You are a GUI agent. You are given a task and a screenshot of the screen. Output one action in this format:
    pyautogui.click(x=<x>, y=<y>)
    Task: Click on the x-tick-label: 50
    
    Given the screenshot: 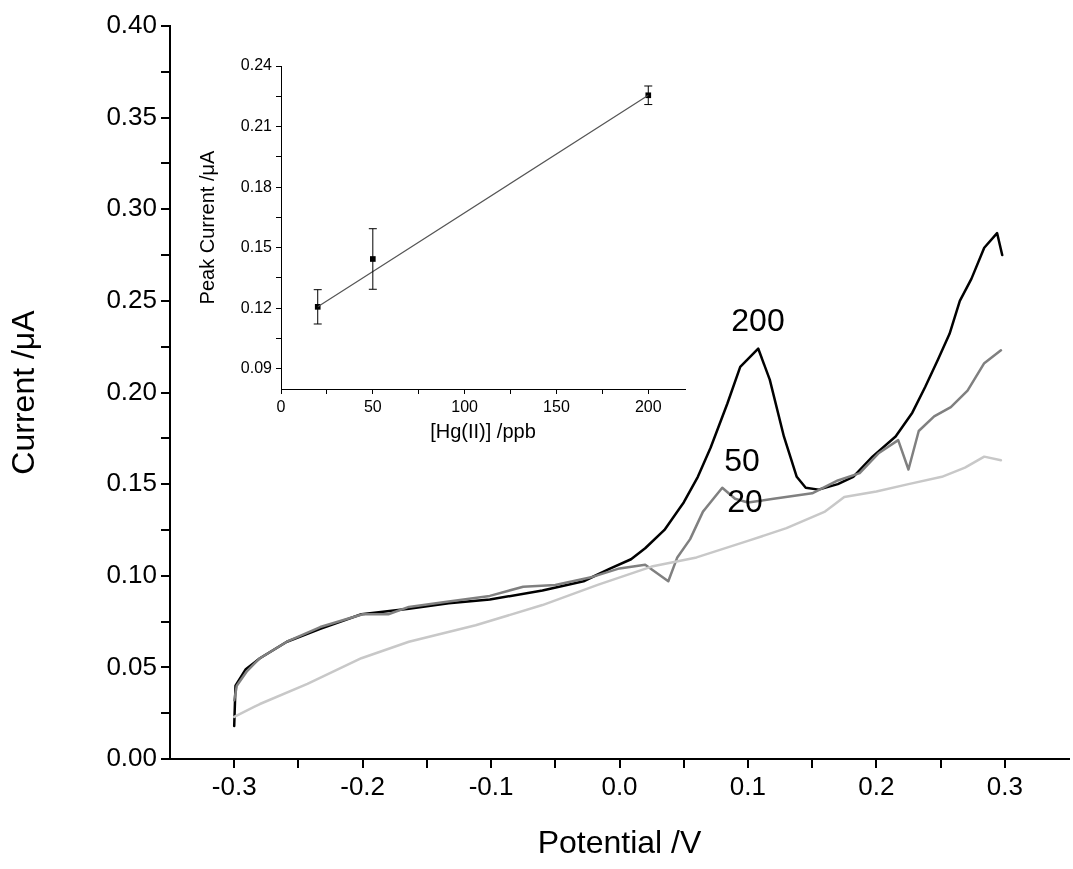 What is the action you would take?
    pyautogui.click(x=372, y=407)
    